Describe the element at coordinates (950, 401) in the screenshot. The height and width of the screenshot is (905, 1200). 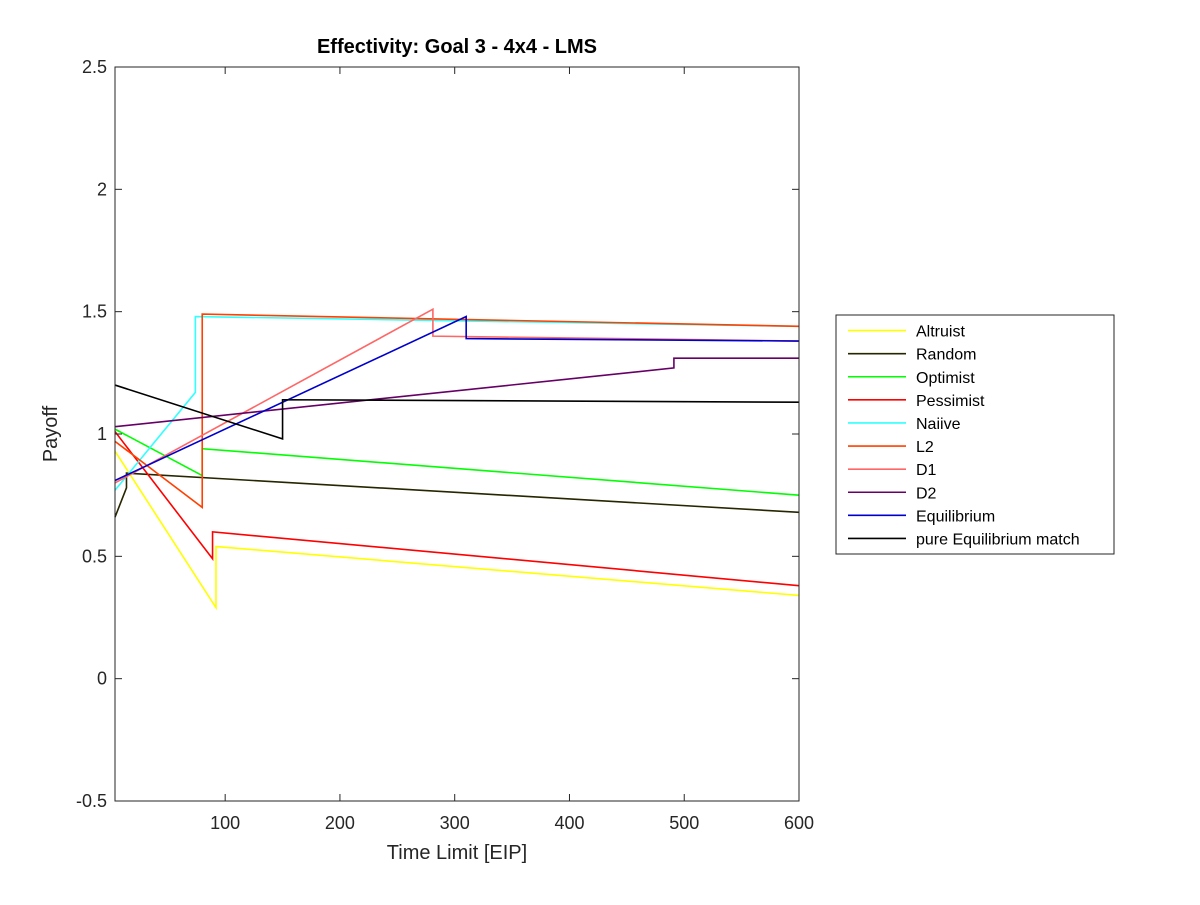
I see `legend-entry-label: Pessimist` at that location.